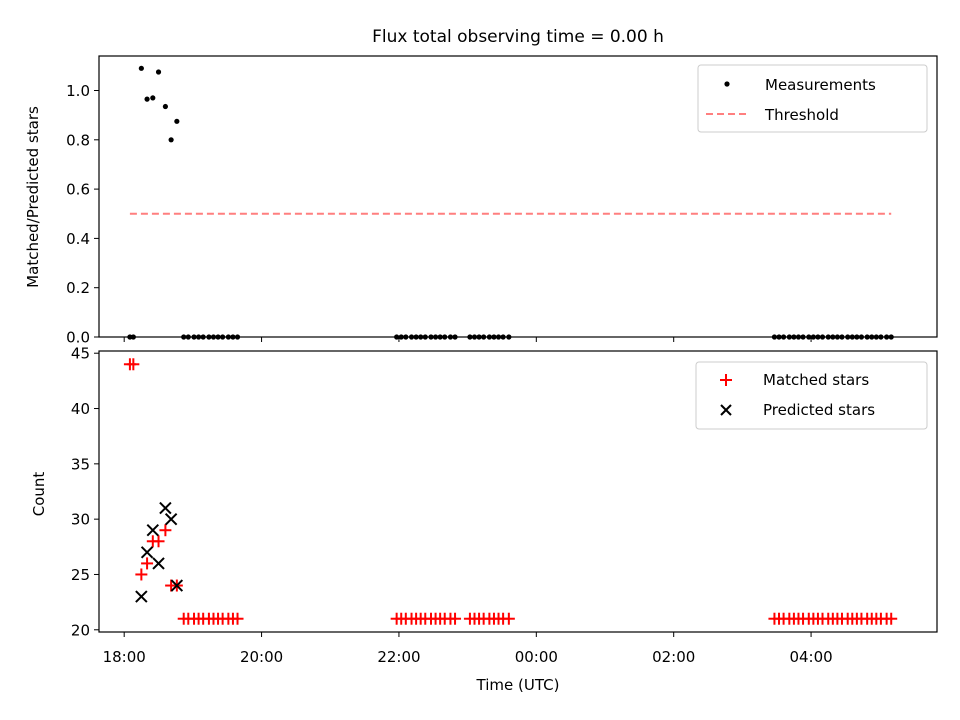 The image size is (960, 720). Describe the element at coordinates (78, 190) in the screenshot. I see `y-tick-label: 0.6` at that location.